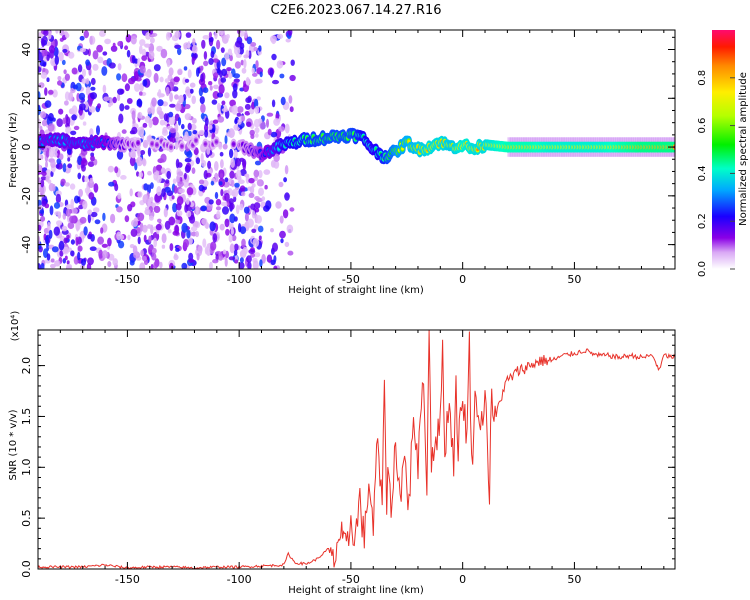 This screenshot has height=600, width=750. I want to click on ridge-core, so click(196, 140).